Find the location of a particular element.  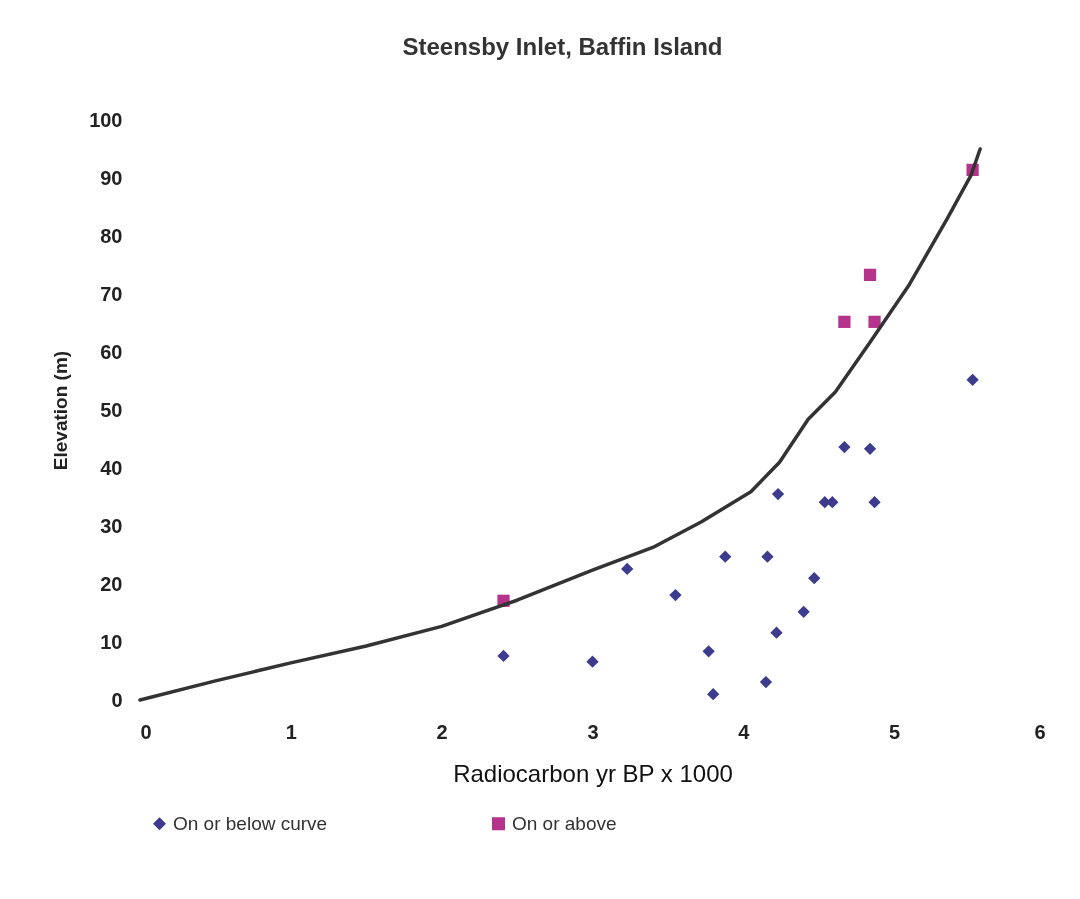

y-axis-title: Elevation (m) is located at coordinates (61, 410).